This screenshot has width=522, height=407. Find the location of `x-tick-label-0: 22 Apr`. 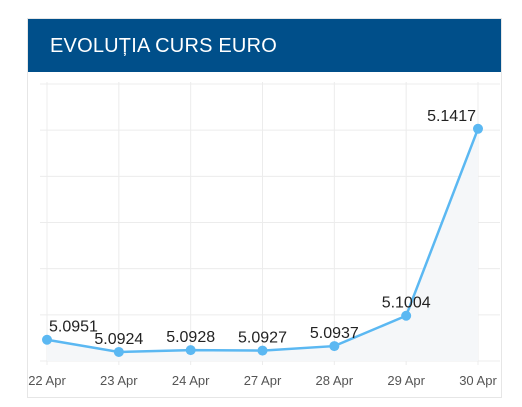

x-tick-label-0: 22 Apr is located at coordinates (47, 380).